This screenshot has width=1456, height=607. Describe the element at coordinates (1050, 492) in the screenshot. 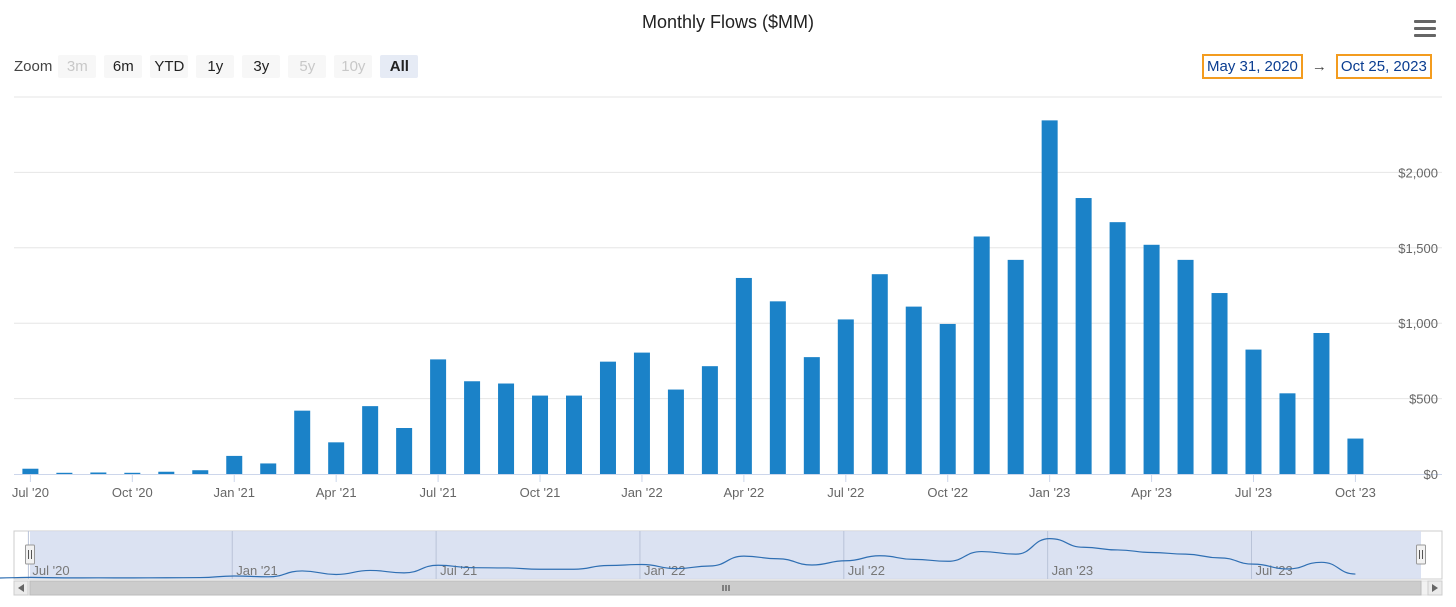

I see `x-tick-label: Jan '23` at that location.